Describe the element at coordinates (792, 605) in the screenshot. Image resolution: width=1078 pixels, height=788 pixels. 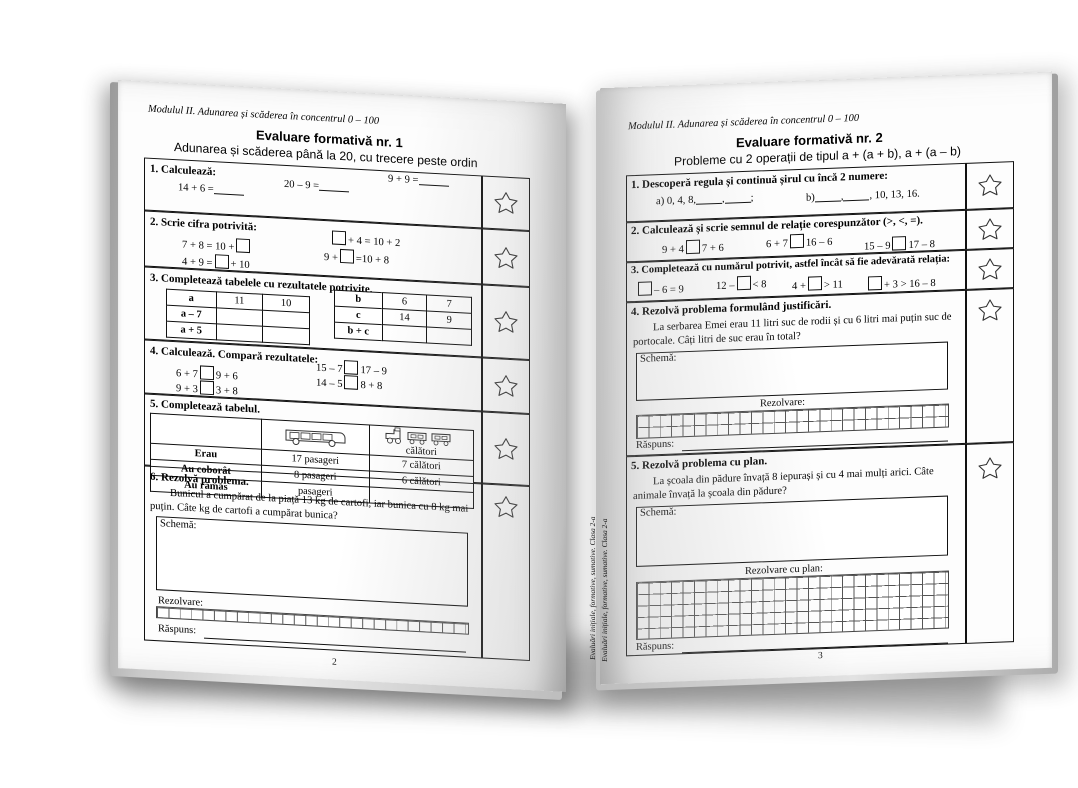
I see `rex5-rezolvare-grid` at that location.